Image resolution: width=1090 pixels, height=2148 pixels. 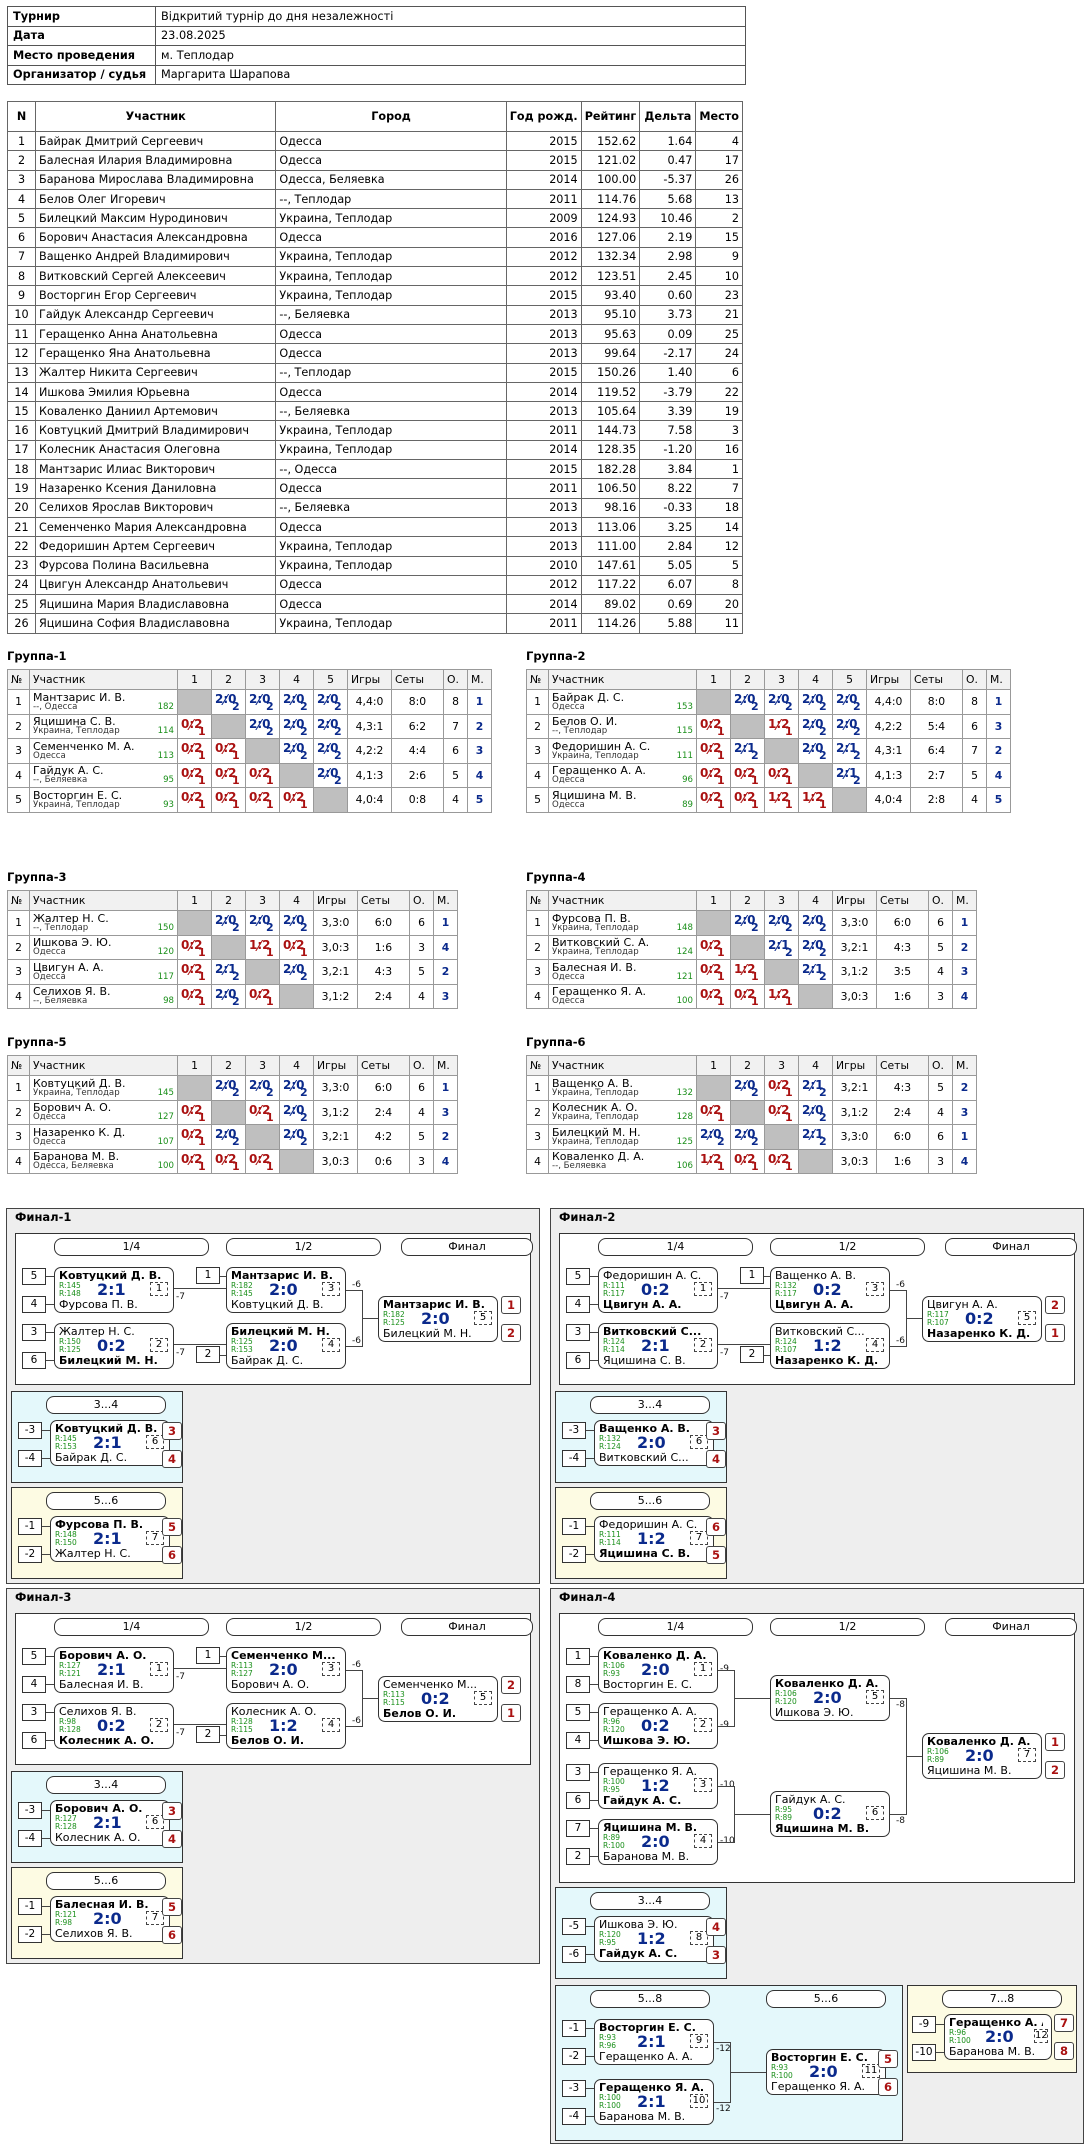 What do you see at coordinates (131, 1627) in the screenshot?
I see `round-label: 1/4` at bounding box center [131, 1627].